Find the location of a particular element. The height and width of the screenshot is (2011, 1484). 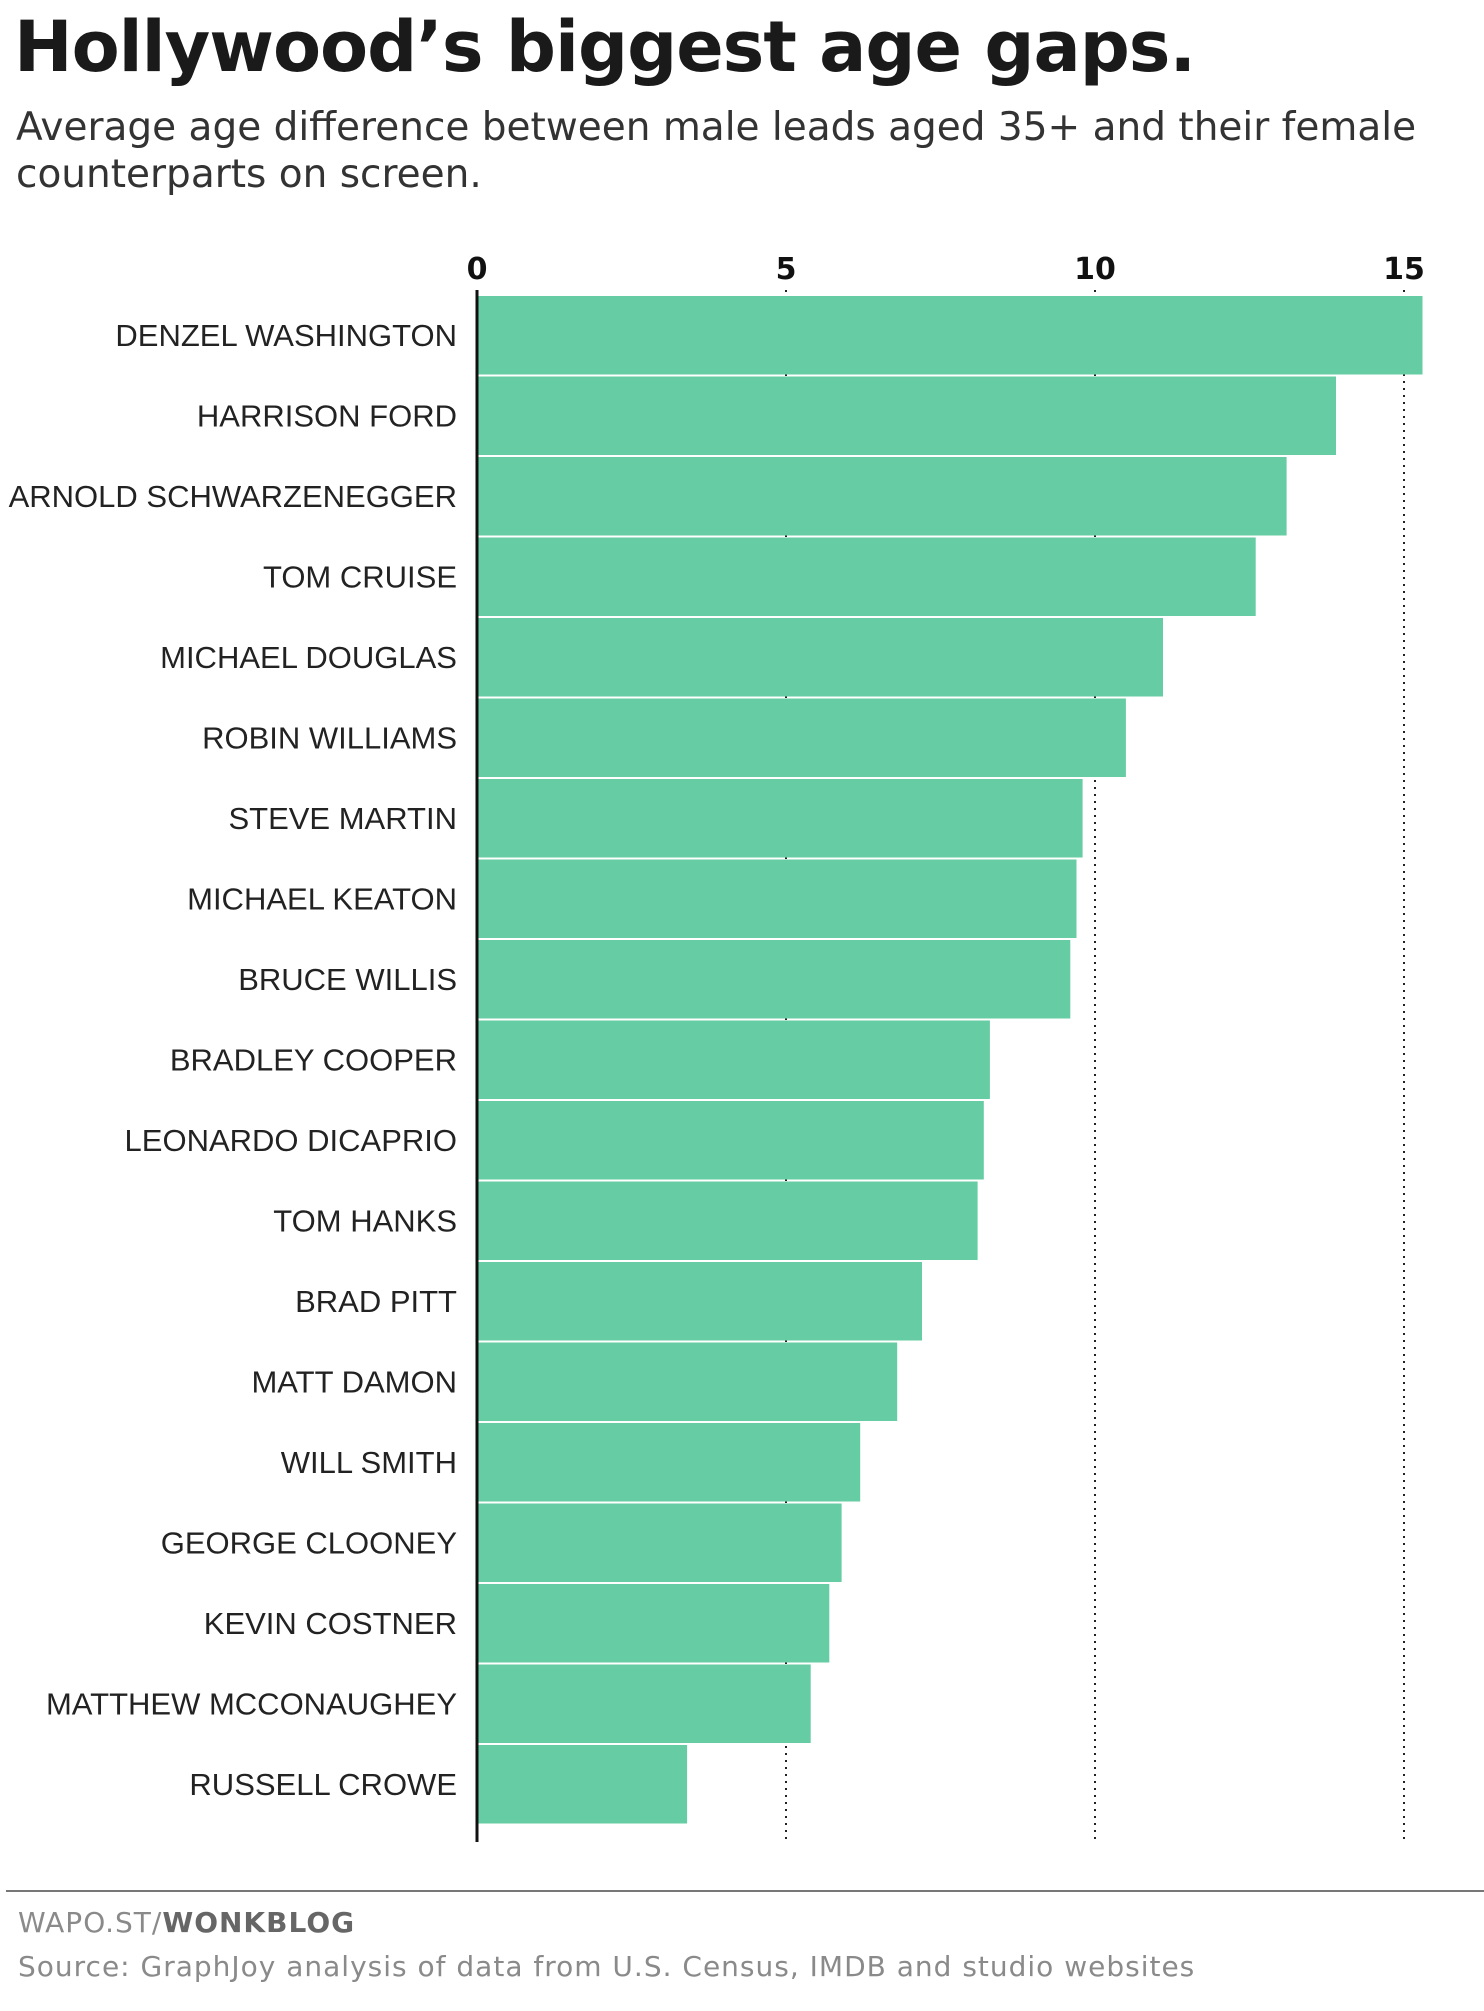

bar-will-smith is located at coordinates (669, 1462).